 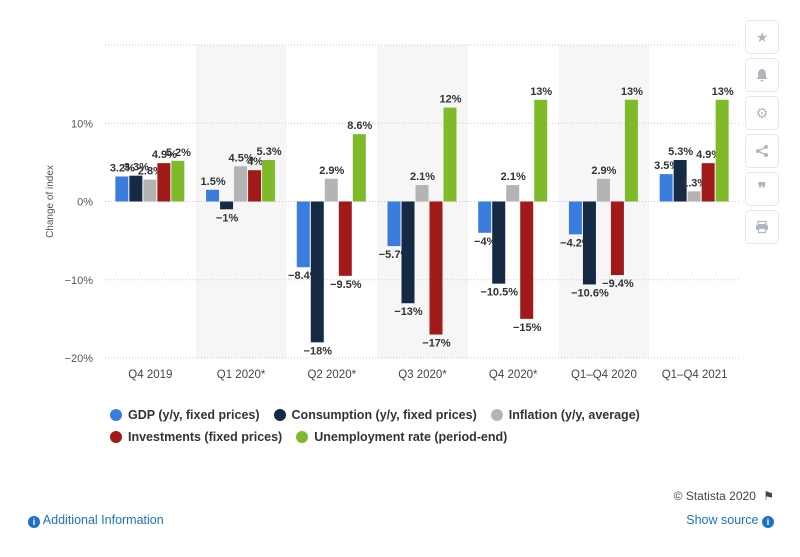 I want to click on data-label: −10.6%, so click(x=590, y=293).